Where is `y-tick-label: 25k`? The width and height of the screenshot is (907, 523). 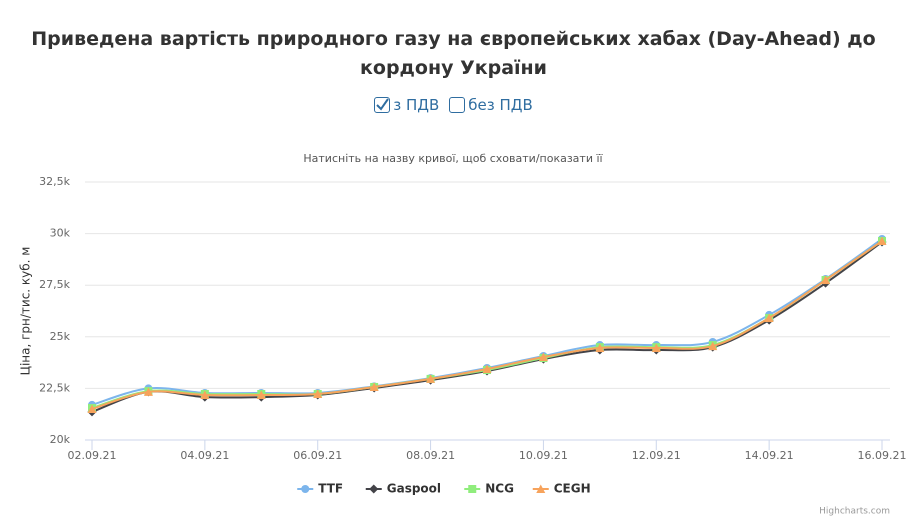
y-tick-label: 25k is located at coordinates (60, 336).